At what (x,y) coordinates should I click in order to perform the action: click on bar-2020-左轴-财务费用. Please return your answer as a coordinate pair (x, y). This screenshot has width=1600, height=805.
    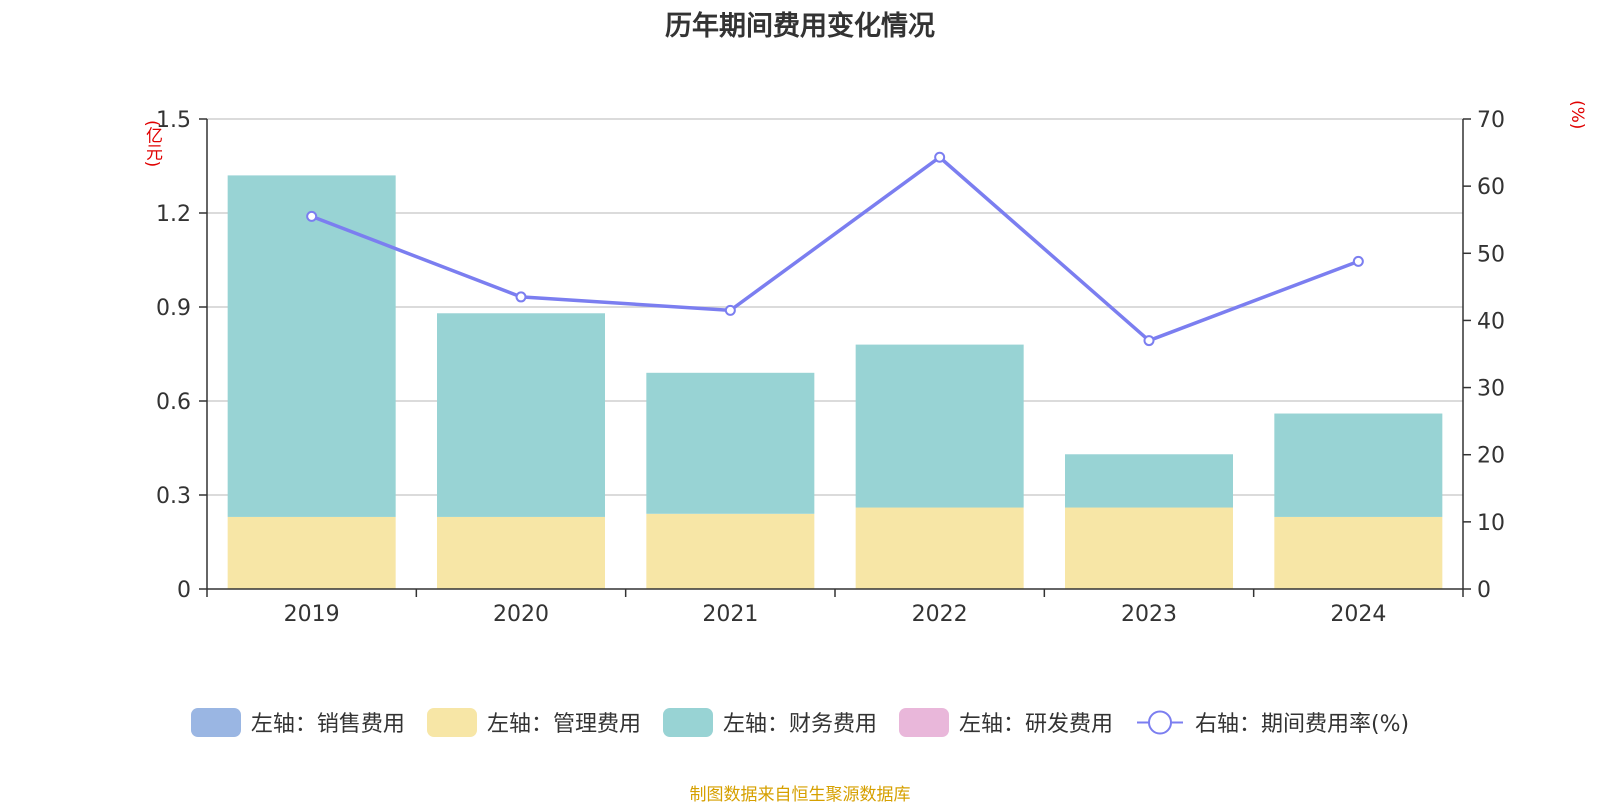
    Looking at the image, I should click on (521, 415).